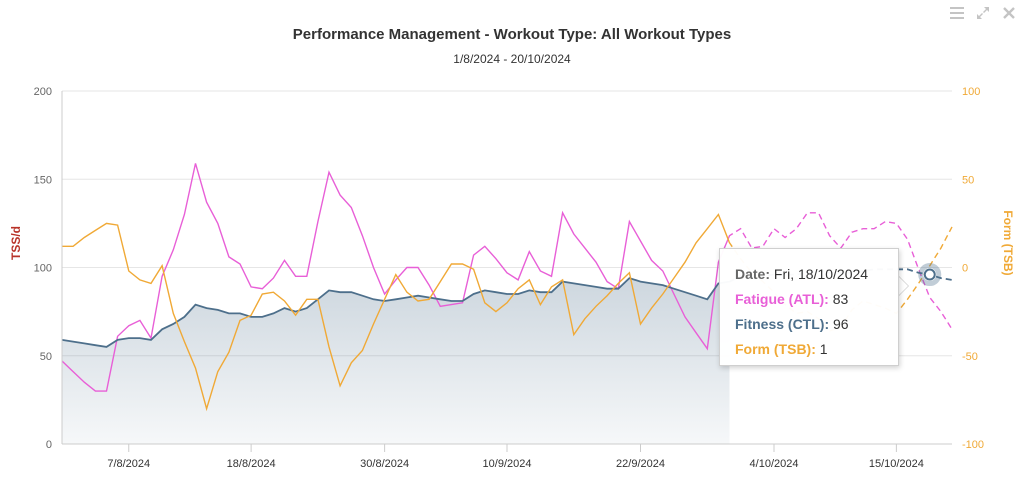 This screenshot has height=487, width=1024. What do you see at coordinates (46, 357) in the screenshot?
I see `left-tick-label: 50` at bounding box center [46, 357].